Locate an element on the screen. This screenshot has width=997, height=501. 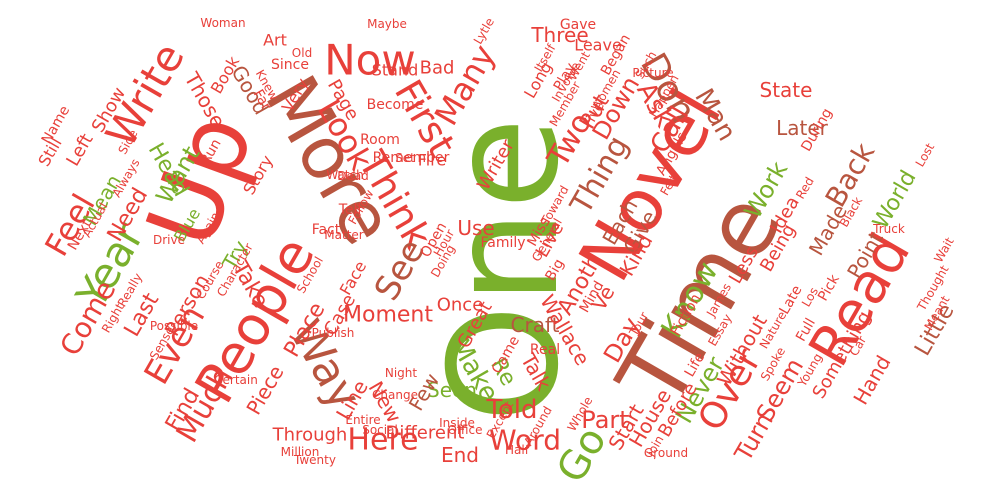
word-woman: Woman is located at coordinates (222, 23).